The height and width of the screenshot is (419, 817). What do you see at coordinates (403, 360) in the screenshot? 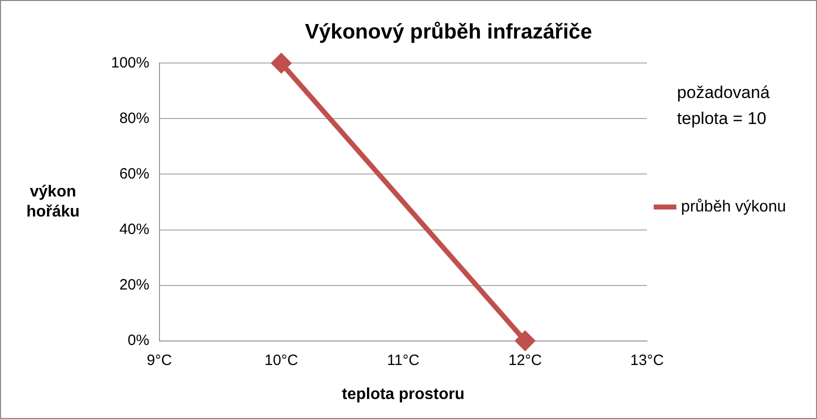
I see `x-tick-label: 11°C` at bounding box center [403, 360].